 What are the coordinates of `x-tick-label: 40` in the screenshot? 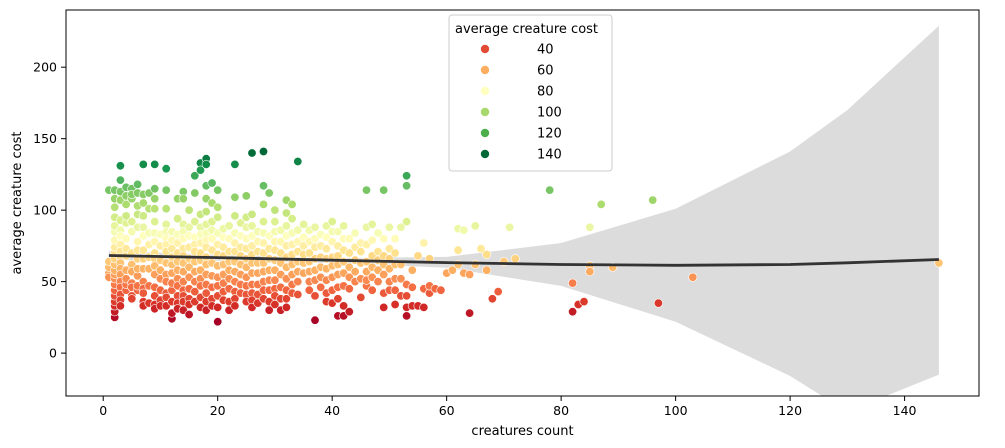 It's located at (332, 410).